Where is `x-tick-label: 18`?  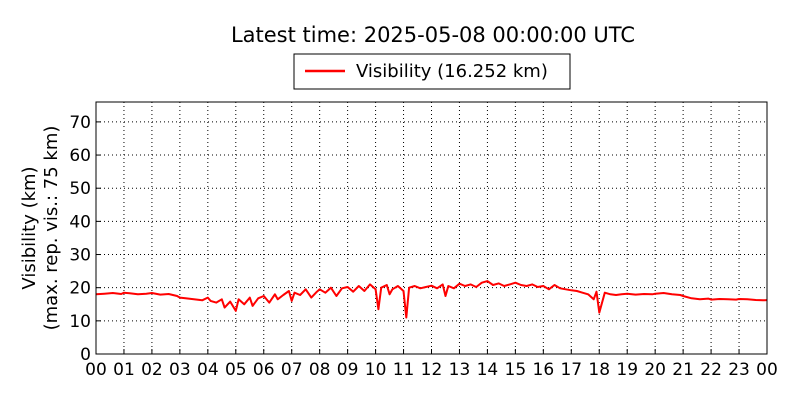 x-tick-label: 18 is located at coordinates (599, 370).